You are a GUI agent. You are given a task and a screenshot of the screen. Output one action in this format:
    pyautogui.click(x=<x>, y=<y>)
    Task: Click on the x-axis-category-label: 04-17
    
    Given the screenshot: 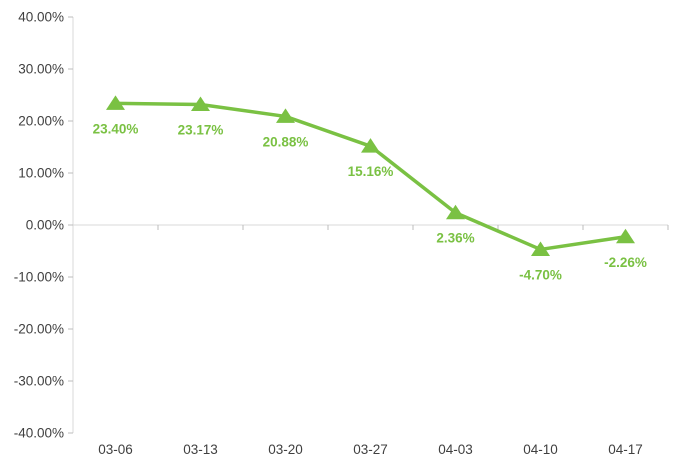 What is the action you would take?
    pyautogui.click(x=625, y=449)
    